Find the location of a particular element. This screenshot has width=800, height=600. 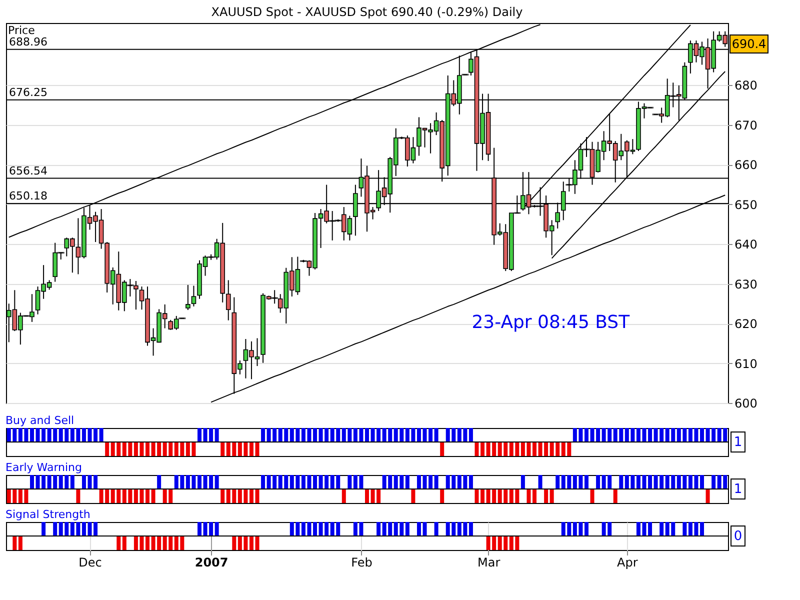

chart-title: Early Warning is located at coordinates (44, 467).